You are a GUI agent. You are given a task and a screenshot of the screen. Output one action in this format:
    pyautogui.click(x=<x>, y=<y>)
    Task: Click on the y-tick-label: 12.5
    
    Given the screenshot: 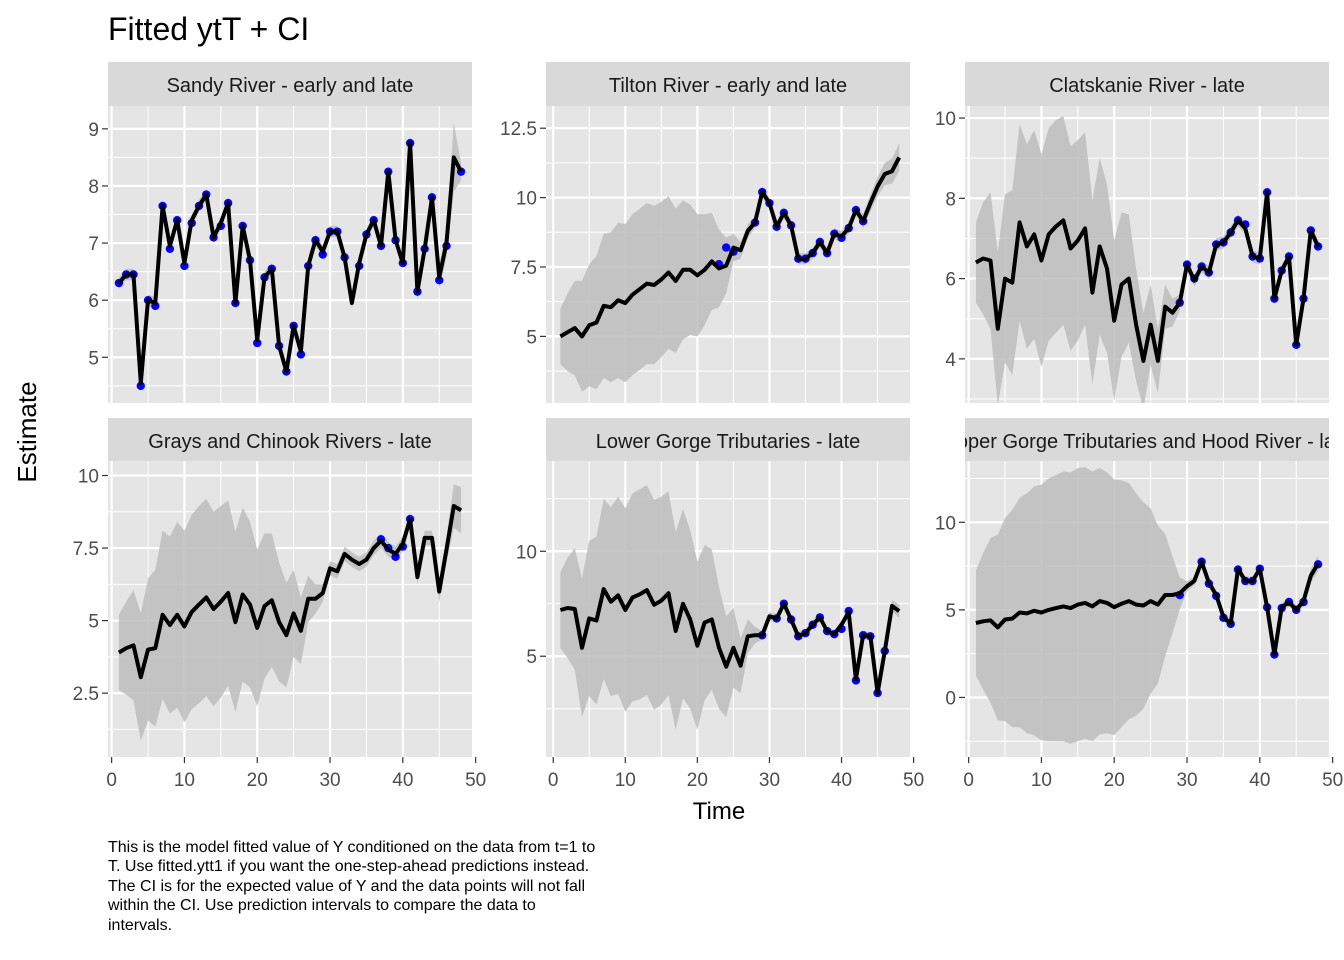 What is the action you would take?
    pyautogui.click(x=518, y=129)
    